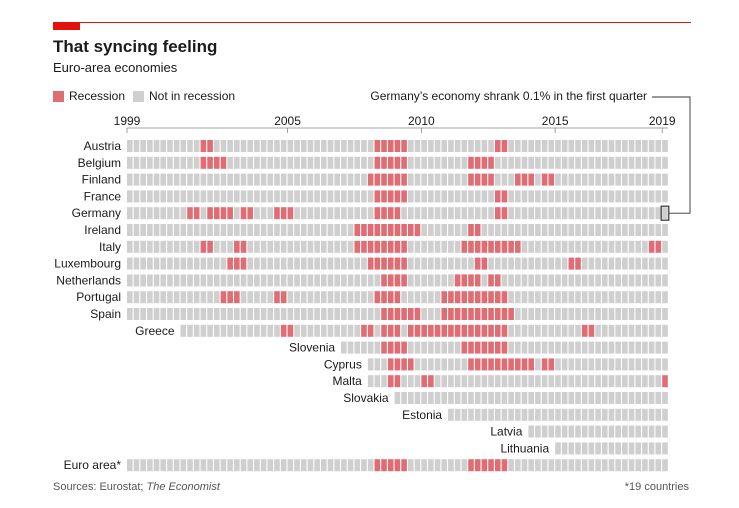  I want to click on row-label-finland: Finland, so click(101, 180).